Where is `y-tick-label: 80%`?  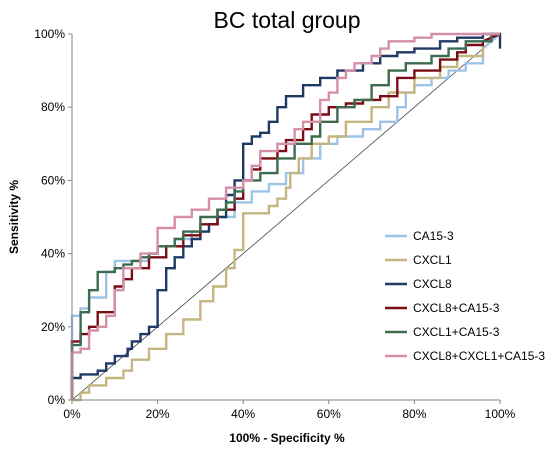
y-tick-label: 80% is located at coordinates (53, 107).